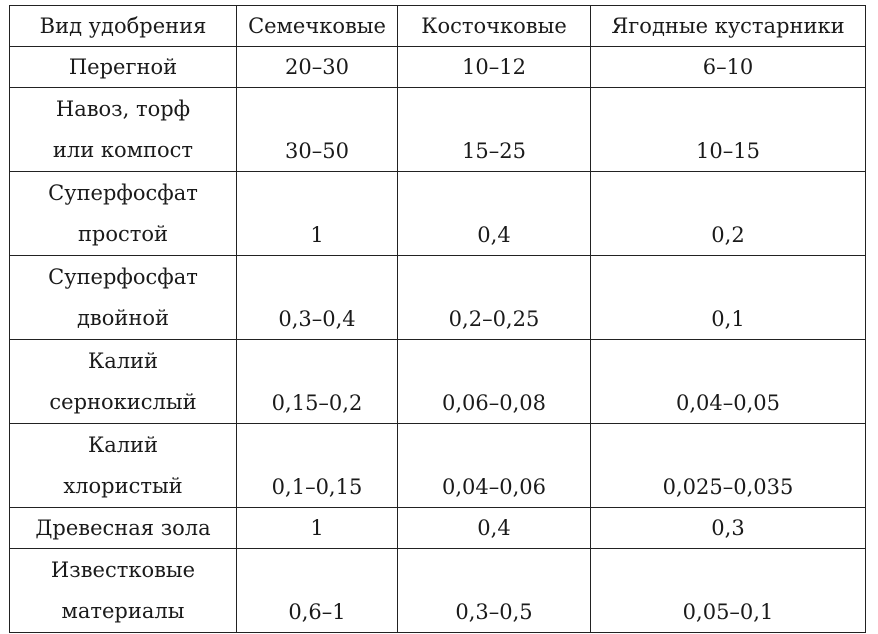  Describe the element at coordinates (123, 234) in the screenshot. I see `row-label-line: простой` at that location.